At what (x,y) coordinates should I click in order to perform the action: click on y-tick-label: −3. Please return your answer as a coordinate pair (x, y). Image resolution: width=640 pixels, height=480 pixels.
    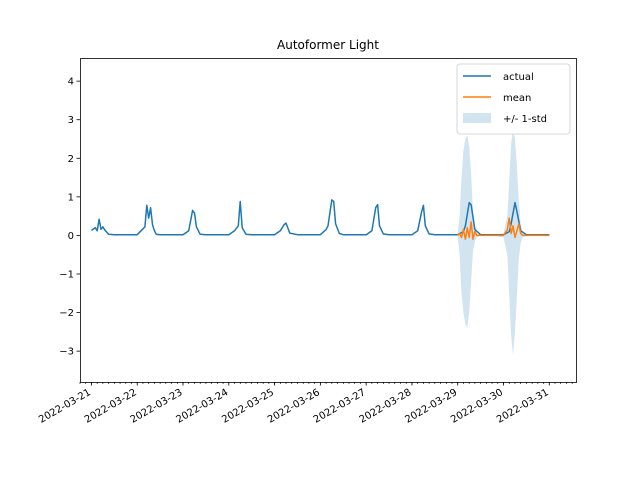
    Looking at the image, I should click on (66, 352).